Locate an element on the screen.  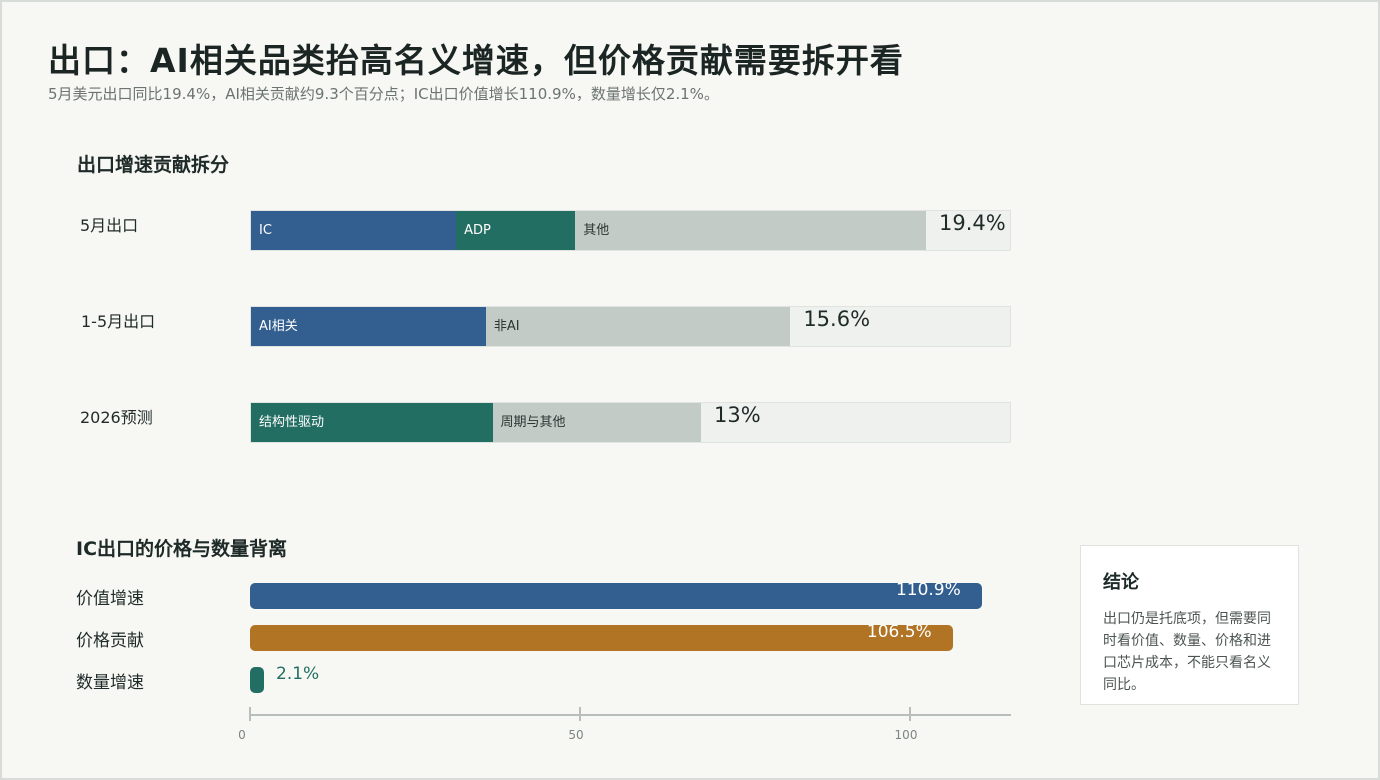
conclusion-body: 出口仍是托底项，但需要同时看价值、数量、价格和进口芯片成本，不能只看名义同比。 is located at coordinates (1187, 652).